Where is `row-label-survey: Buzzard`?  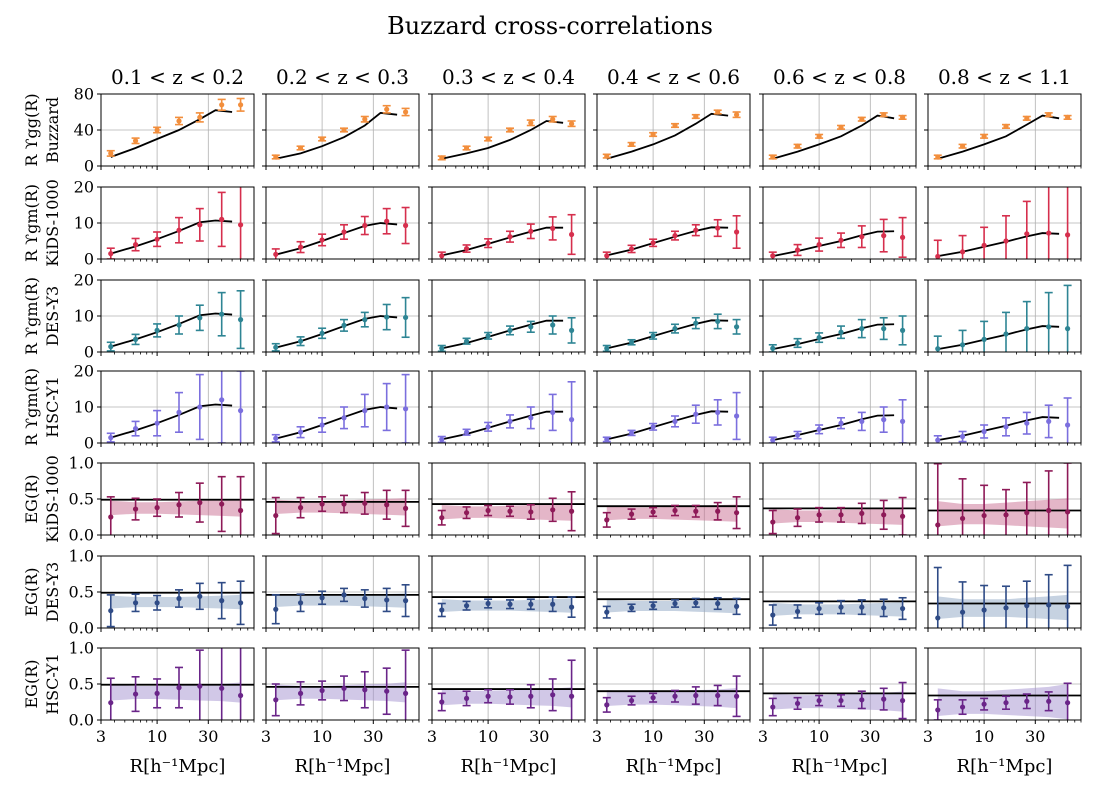
row-label-survey: Buzzard is located at coordinates (52, 130).